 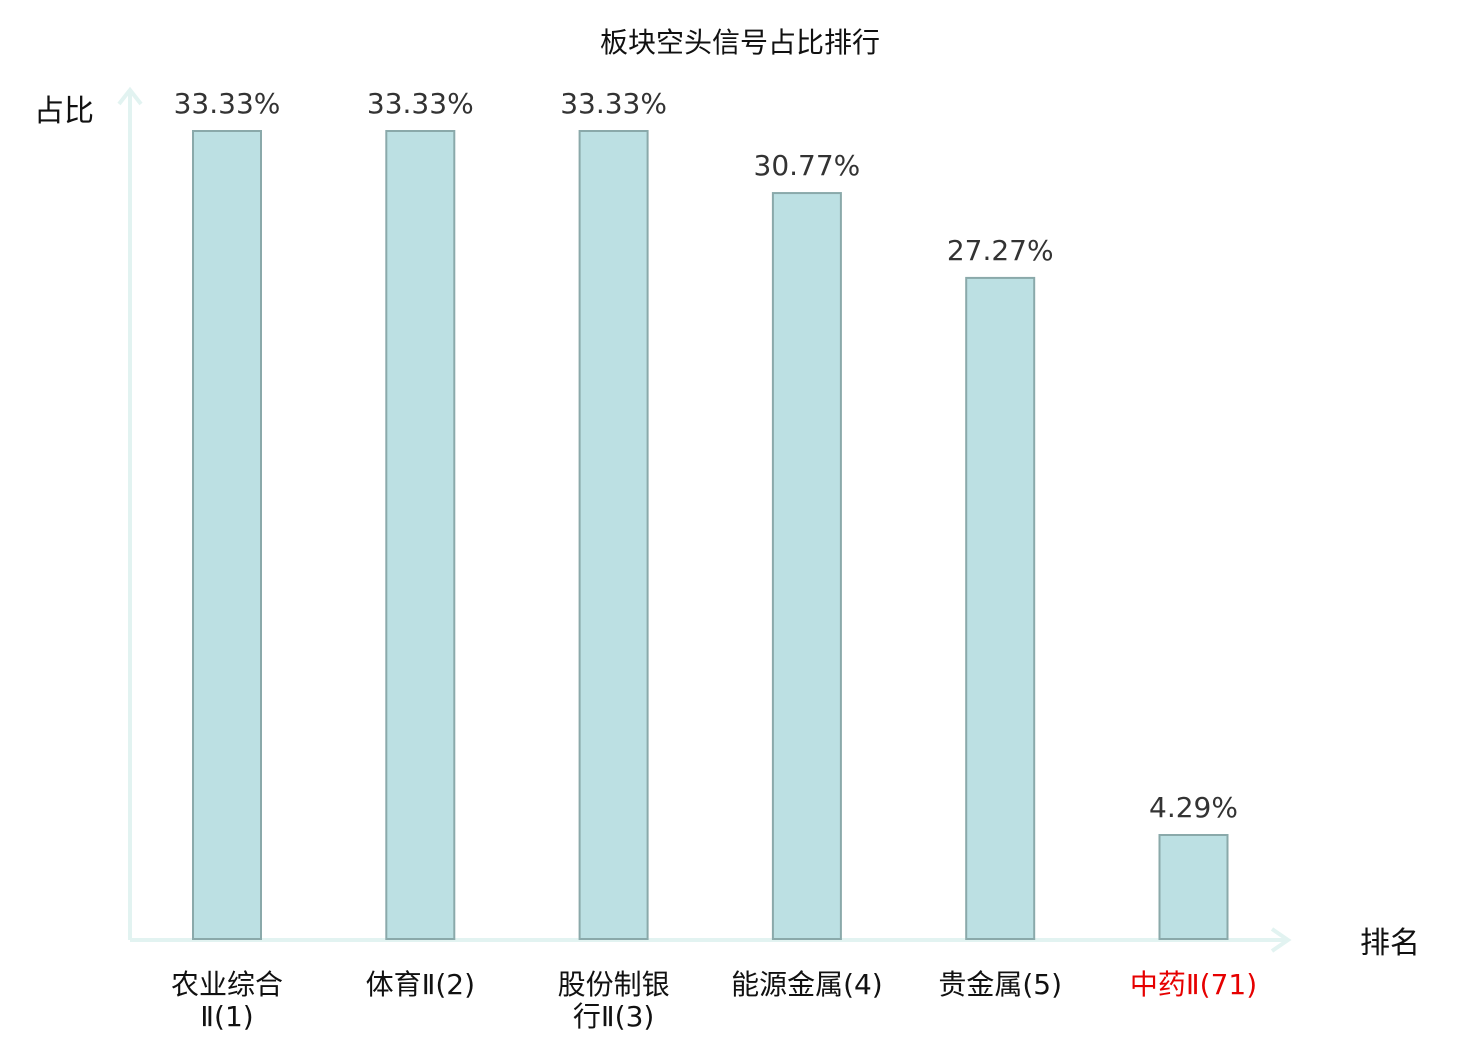 I want to click on x-tick-label-line: 贵金属(5), so click(x=1000, y=984).